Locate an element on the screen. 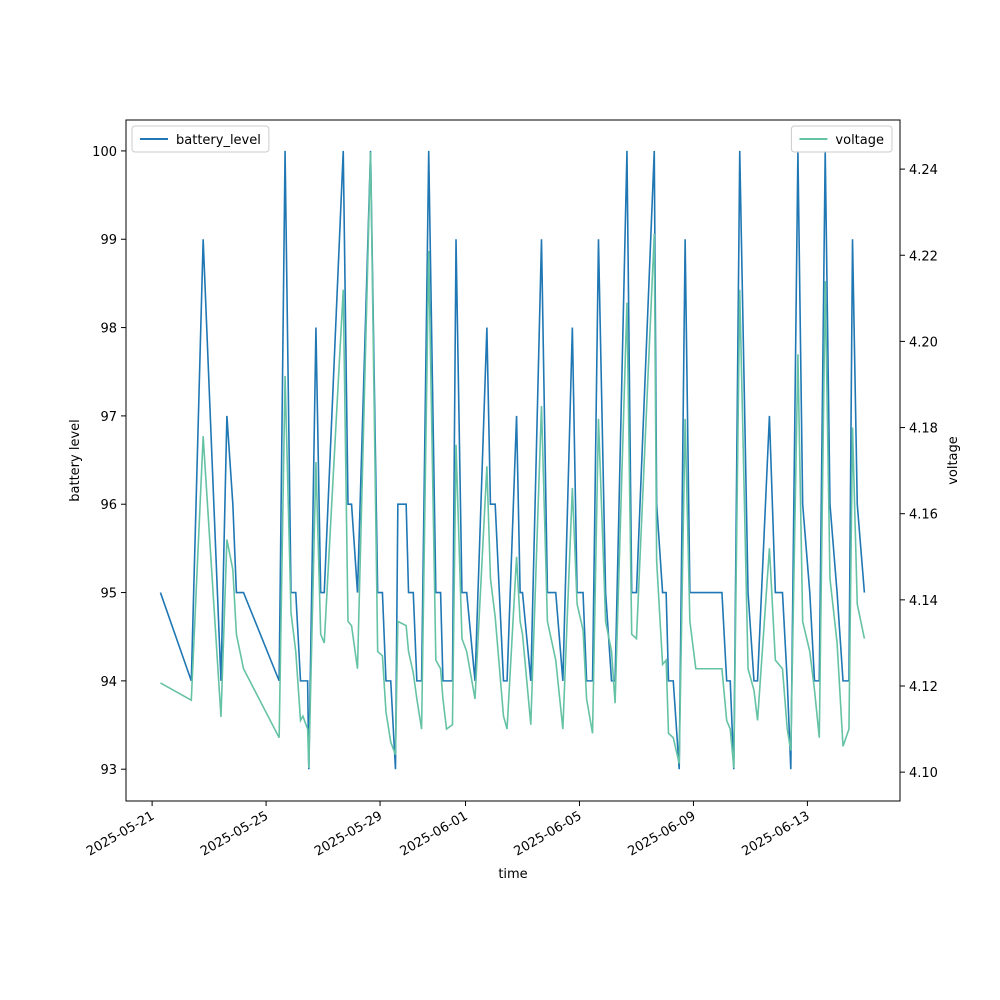  y2-tick-label: 4.12 is located at coordinates (923, 687).